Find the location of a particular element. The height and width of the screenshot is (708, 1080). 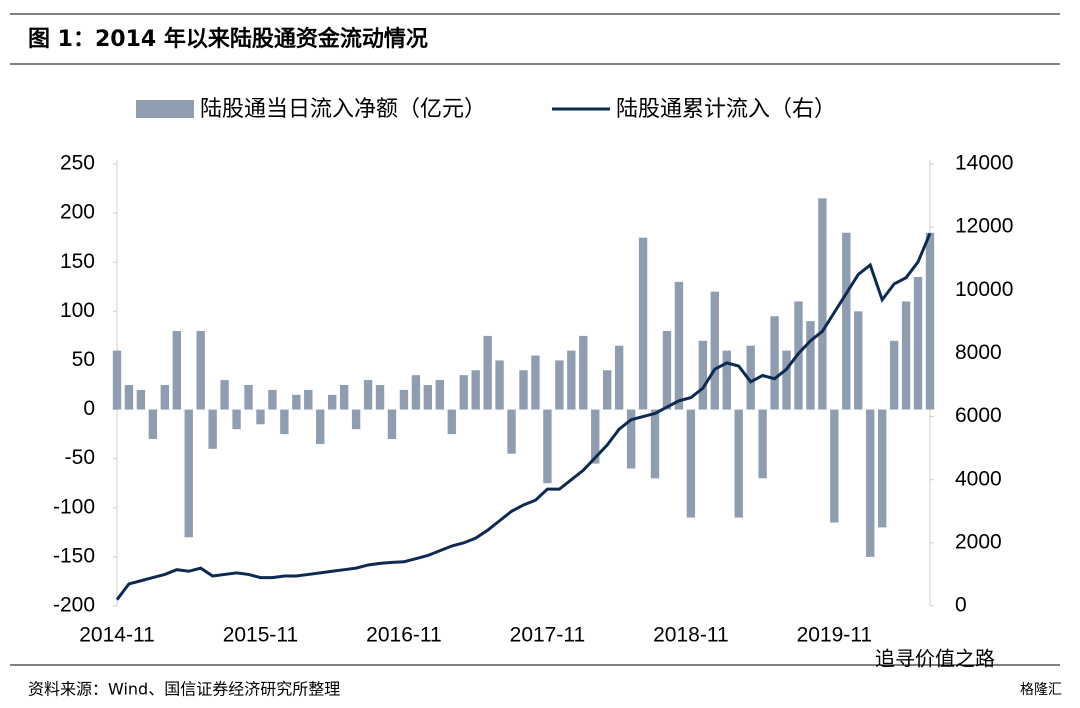

y-tick-label: 100 is located at coordinates (77, 310).